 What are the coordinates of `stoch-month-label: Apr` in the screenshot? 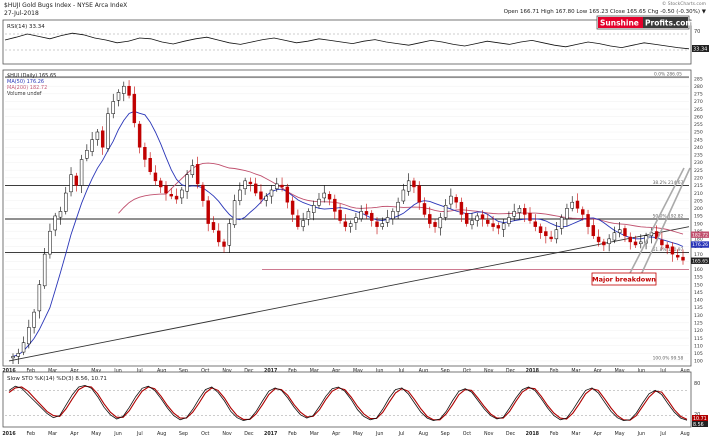 It's located at (74, 434).